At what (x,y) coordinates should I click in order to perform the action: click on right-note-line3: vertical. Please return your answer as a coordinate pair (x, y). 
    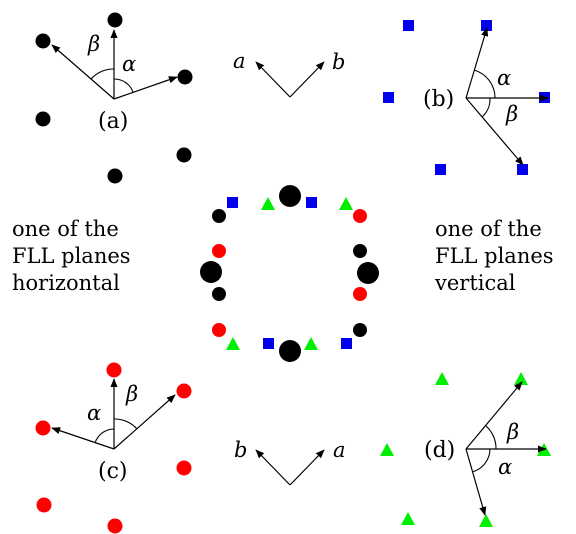
    Looking at the image, I should click on (475, 283).